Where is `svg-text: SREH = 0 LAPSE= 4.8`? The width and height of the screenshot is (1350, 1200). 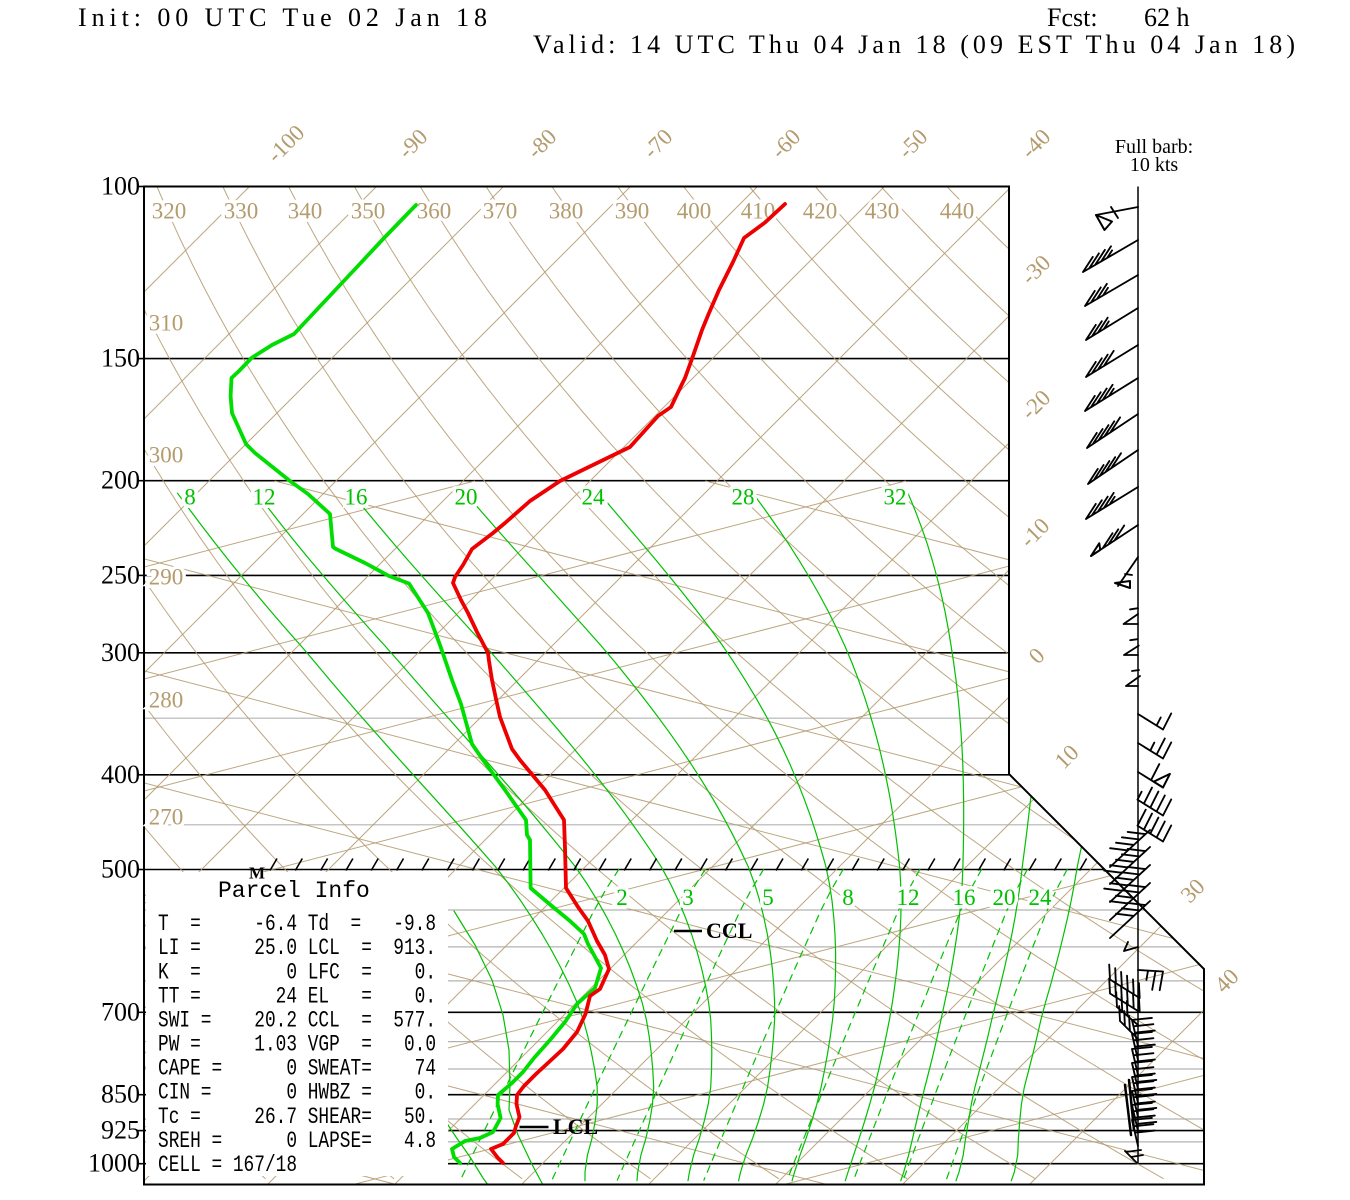 svg-text: SREH = 0 LAPSE= 4.8 is located at coordinates (297, 1142).